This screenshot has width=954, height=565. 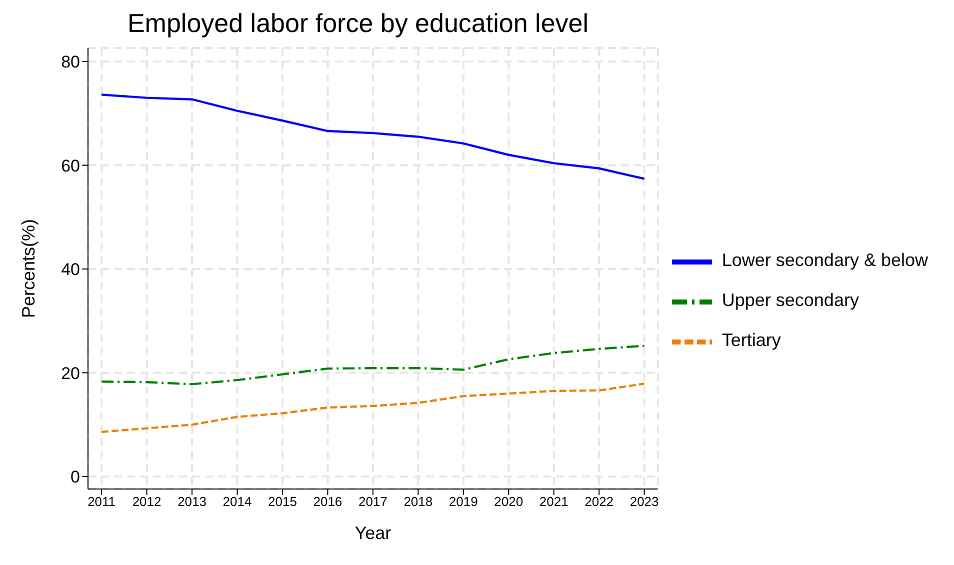 What do you see at coordinates (147, 502) in the screenshot?
I see `x-tick-label: 2012` at bounding box center [147, 502].